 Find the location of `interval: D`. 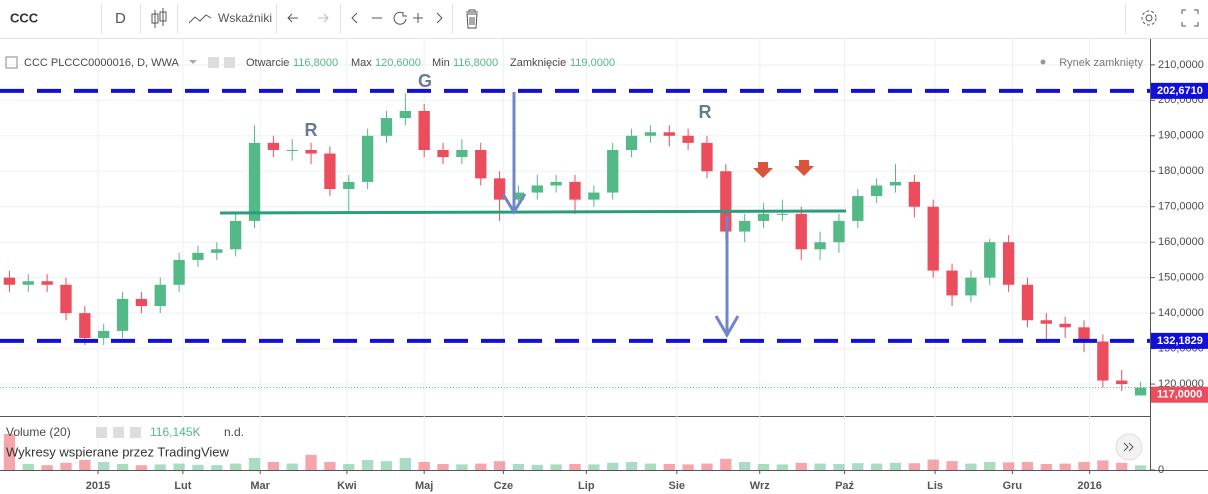

interval: D is located at coordinates (120, 18).